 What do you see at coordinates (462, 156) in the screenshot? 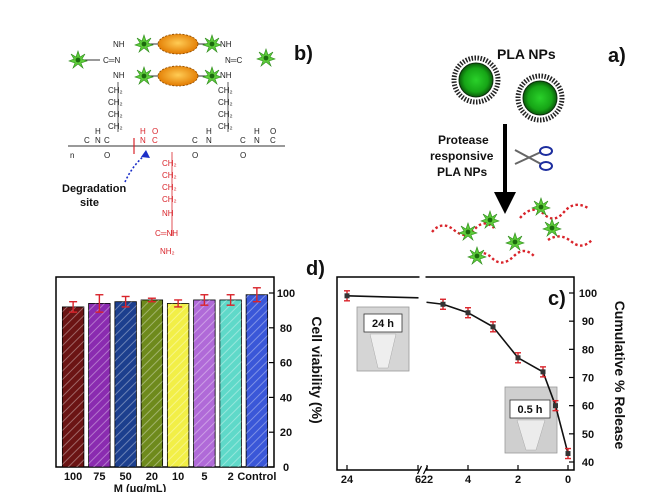
I see `arrow-label-line-2: responsive` at bounding box center [462, 156].